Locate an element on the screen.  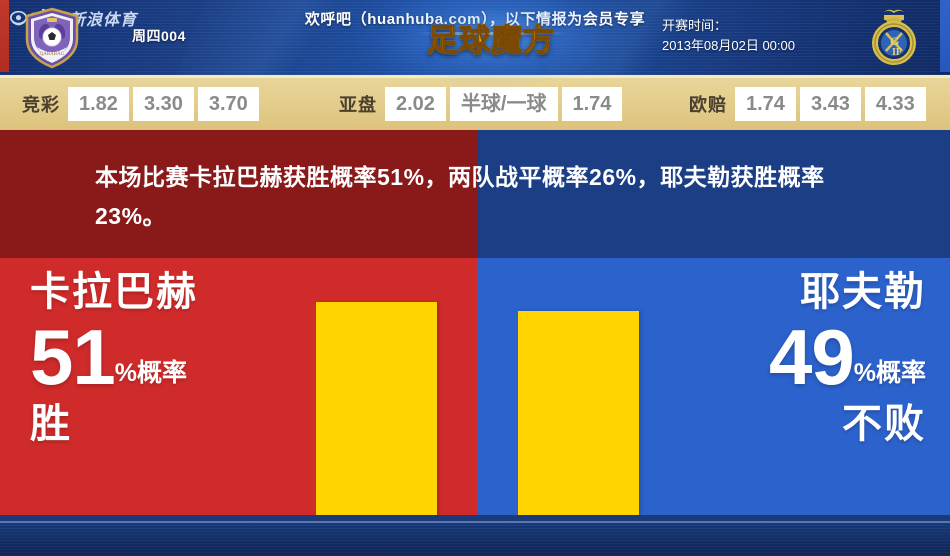
brand-logo: 足球魔方 is located at coordinates (491, 44).